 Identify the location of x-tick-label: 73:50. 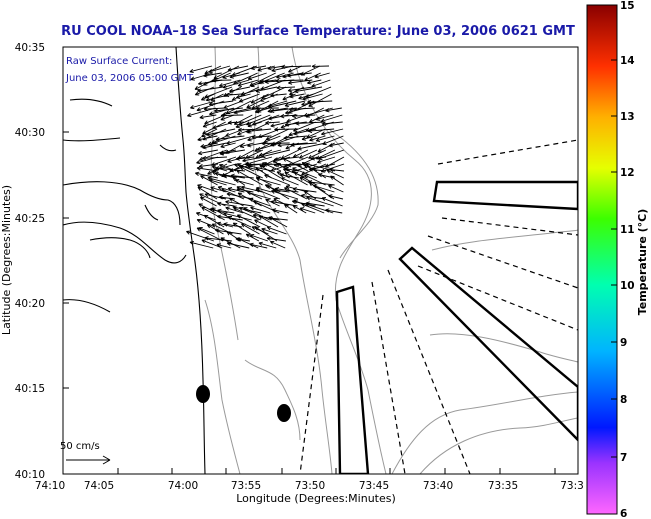
(310, 486).